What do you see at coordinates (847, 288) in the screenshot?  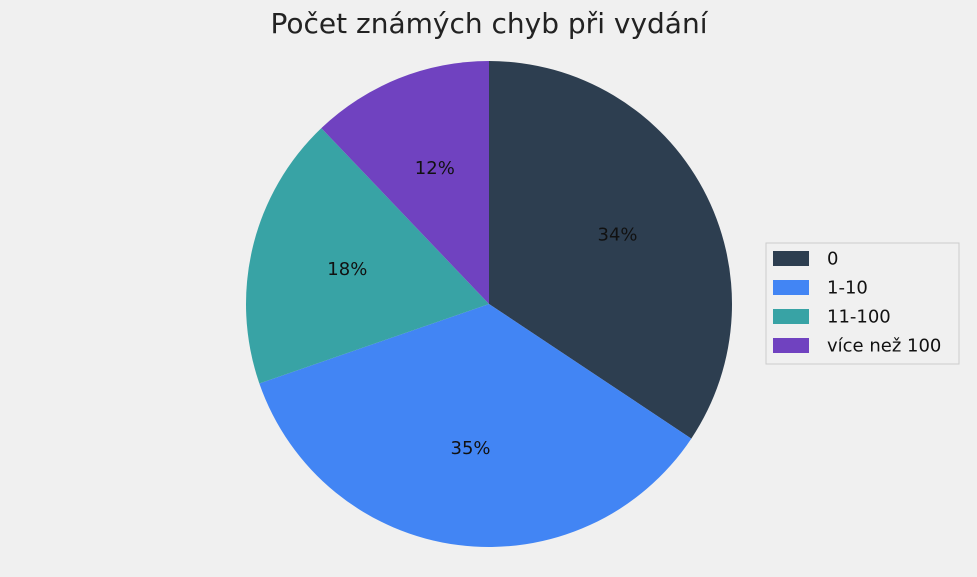 I see `legend-label-1: 1-10` at bounding box center [847, 288].